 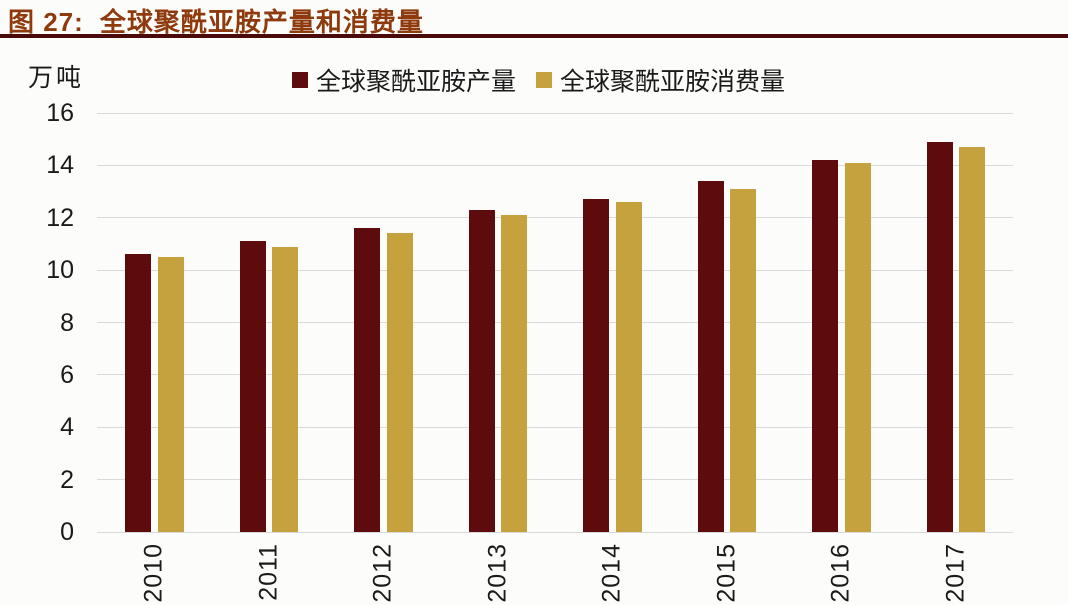 What do you see at coordinates (534, 36) in the screenshot?
I see `title-divider` at bounding box center [534, 36].